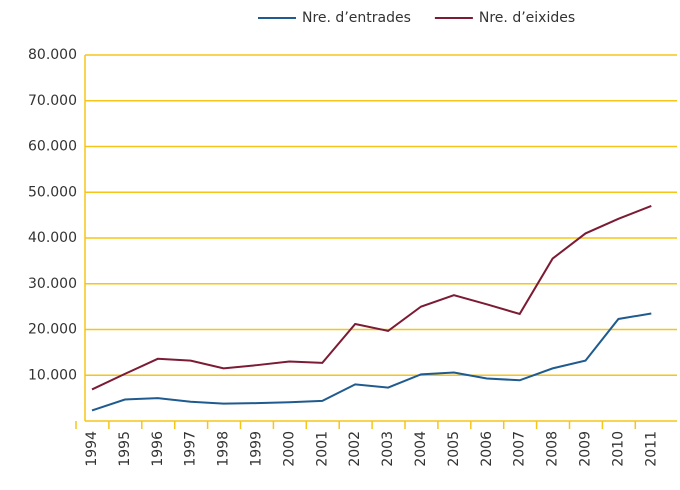  I want to click on y-tick-label: 20.000, so click(52, 330).